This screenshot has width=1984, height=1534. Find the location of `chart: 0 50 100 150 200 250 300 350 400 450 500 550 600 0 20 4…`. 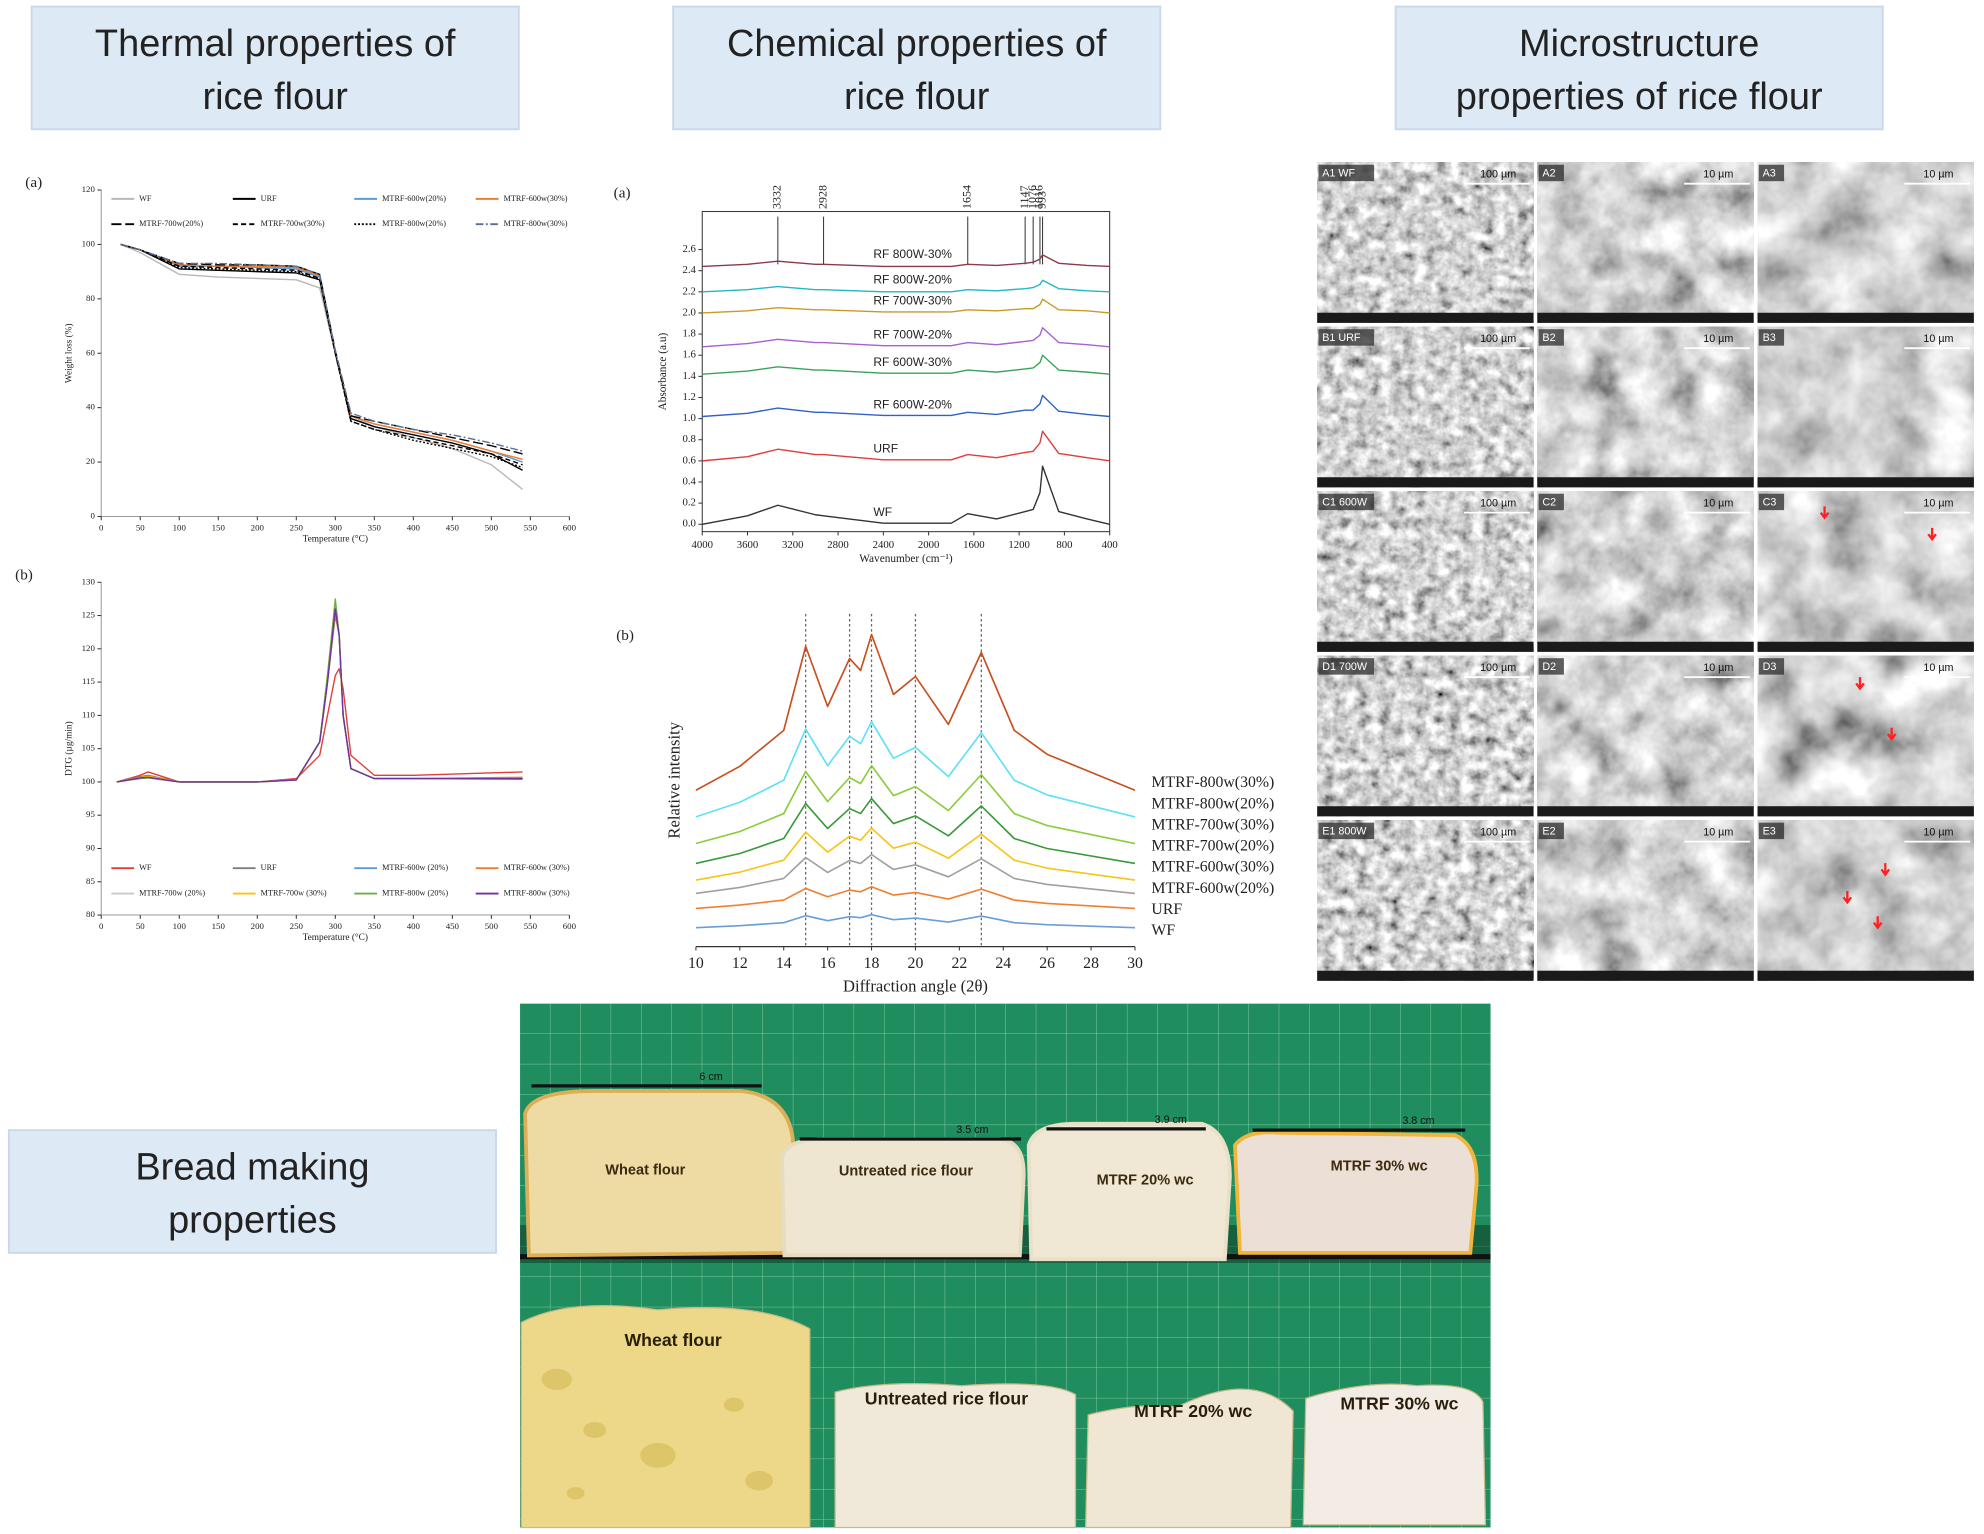

chart: 0 50 100 150 200 250 300 350 400 450 500 550 600 0 20 4… is located at coordinates (300, 359).